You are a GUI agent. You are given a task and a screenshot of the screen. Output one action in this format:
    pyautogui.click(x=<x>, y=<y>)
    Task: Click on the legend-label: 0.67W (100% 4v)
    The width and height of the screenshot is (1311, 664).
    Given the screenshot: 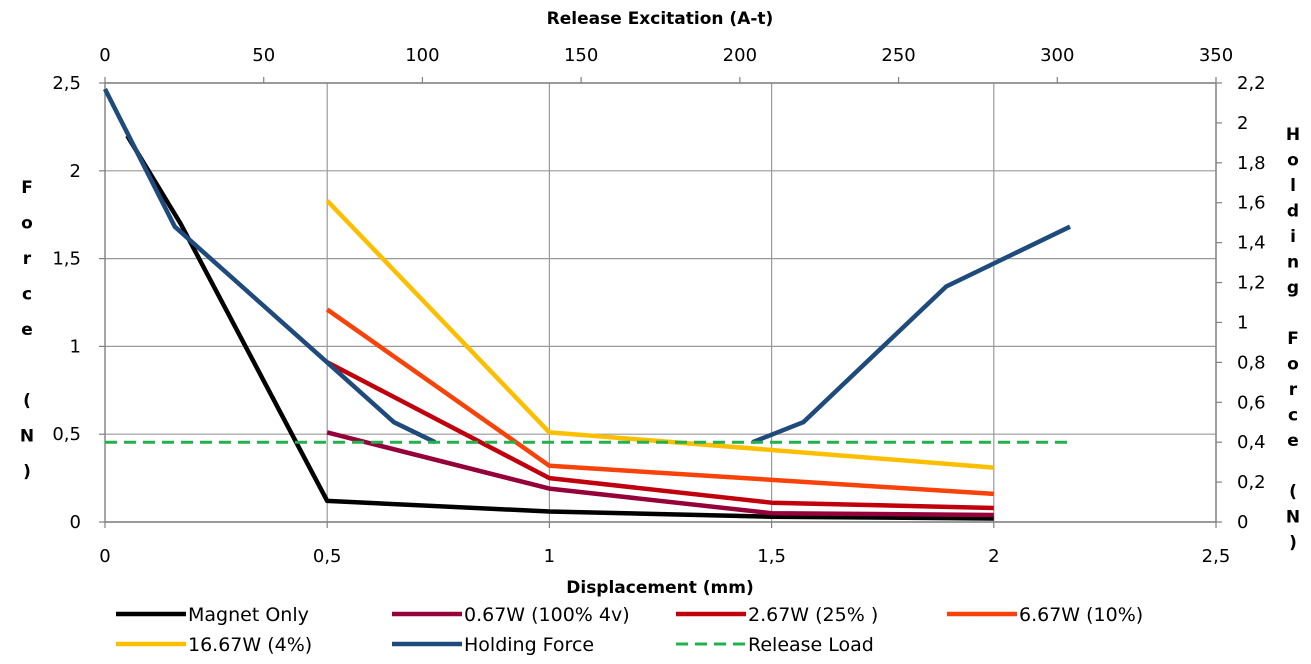 What is the action you would take?
    pyautogui.click(x=547, y=615)
    